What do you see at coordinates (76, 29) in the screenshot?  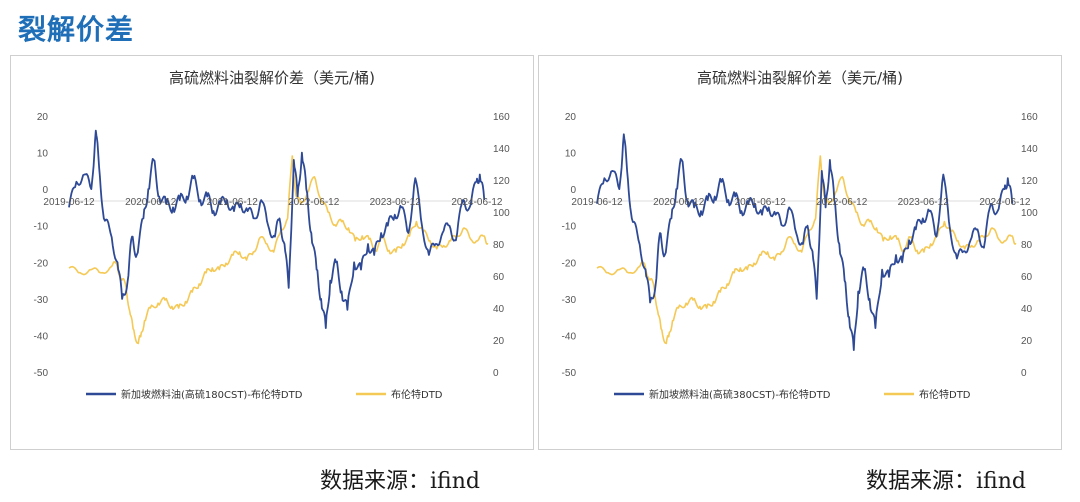 I see `page-title: 裂解价差` at bounding box center [76, 29].